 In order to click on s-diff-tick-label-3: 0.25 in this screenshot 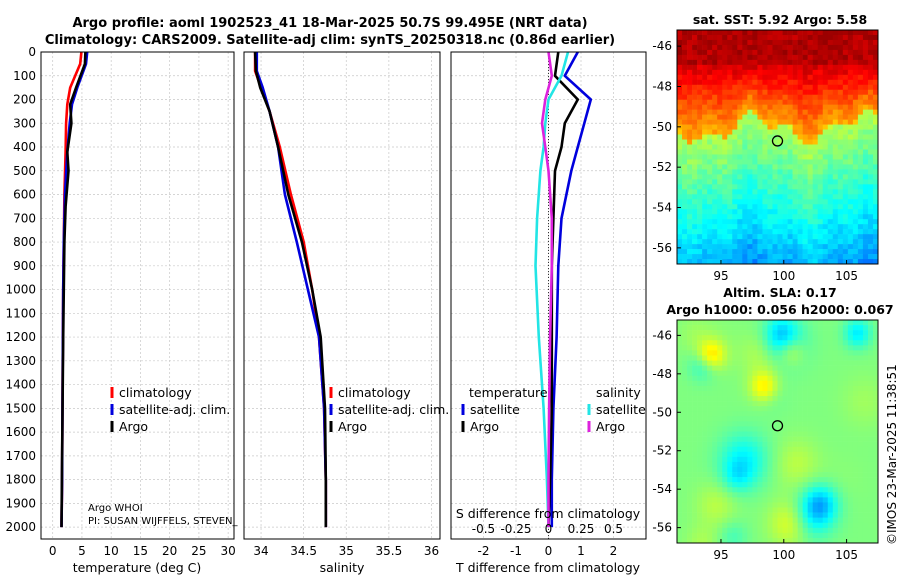, I will do `click(581, 529)`.